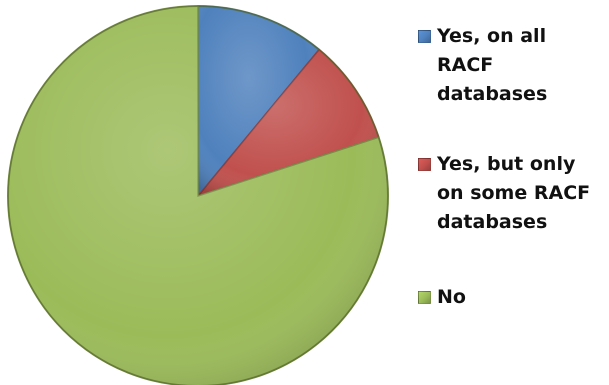 Image resolution: width=609 pixels, height=385 pixels. Describe the element at coordinates (492, 65) in the screenshot. I see `legend-label-yes-all: Yes, on all RACF databases` at that location.